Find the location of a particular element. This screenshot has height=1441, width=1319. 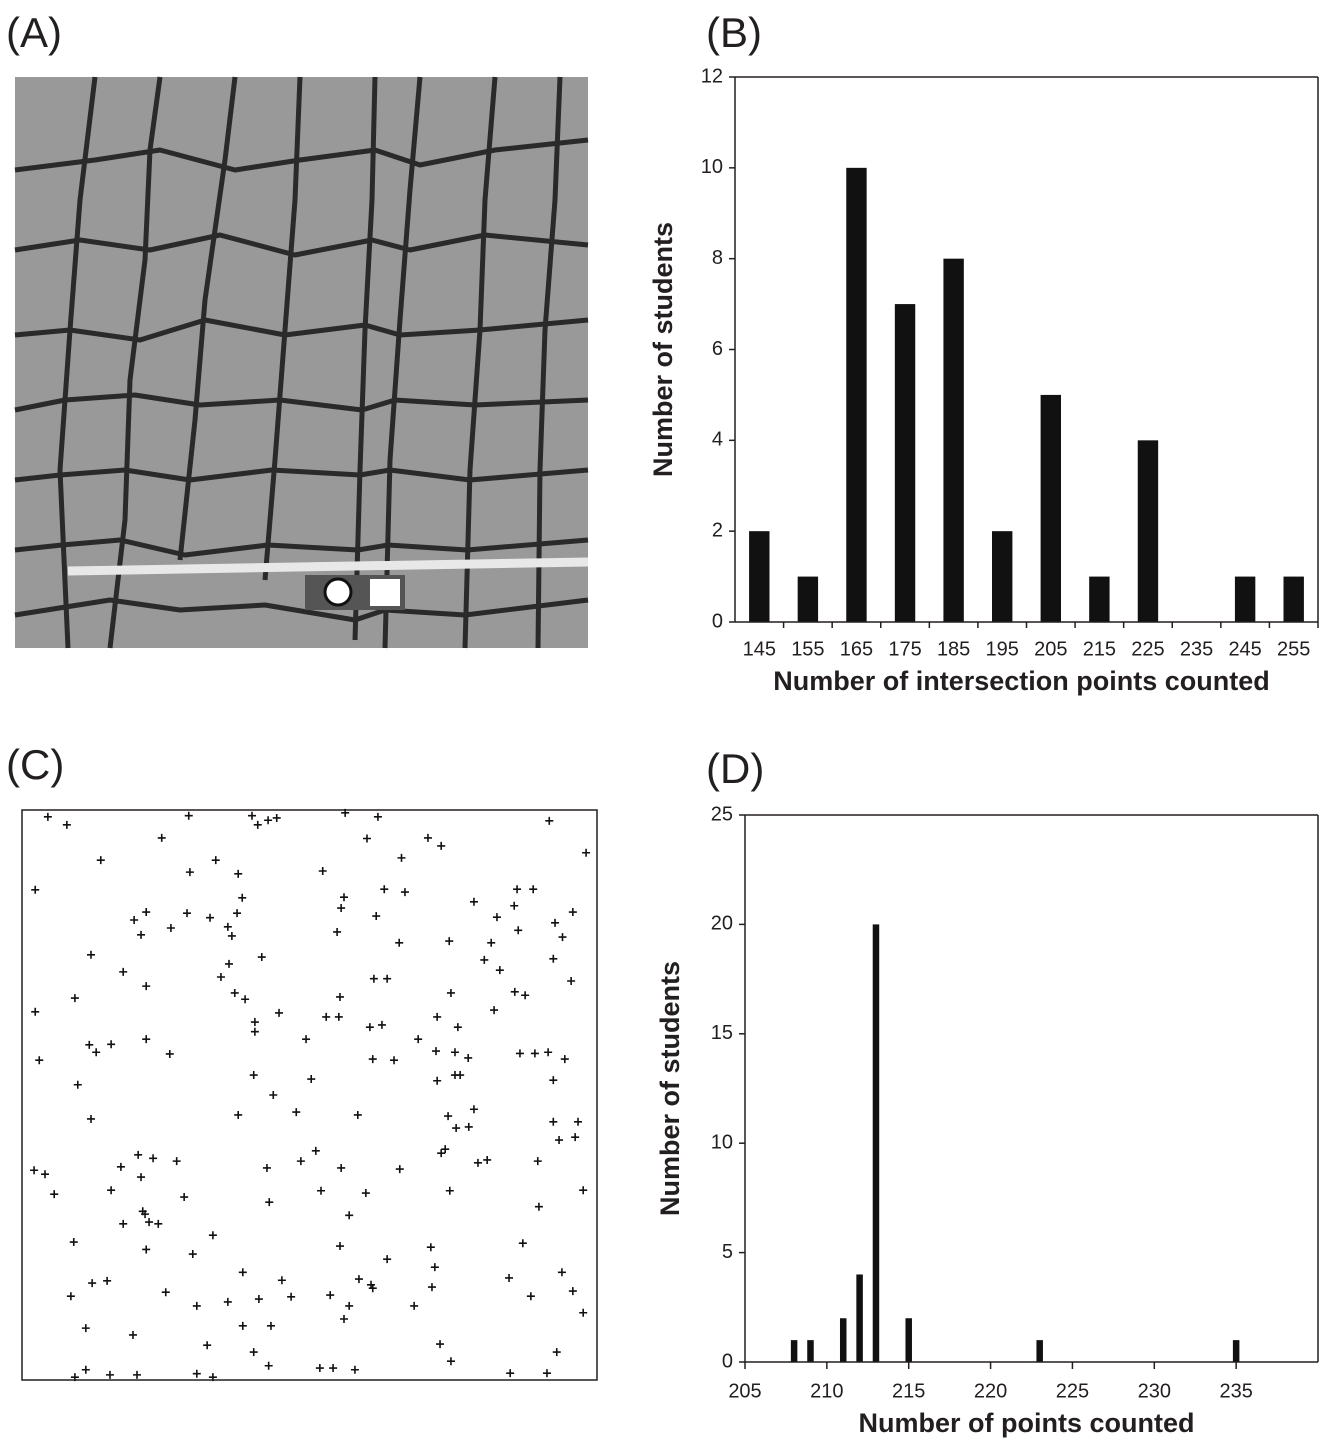

x-tick-label: 255 is located at coordinates (1293, 649).